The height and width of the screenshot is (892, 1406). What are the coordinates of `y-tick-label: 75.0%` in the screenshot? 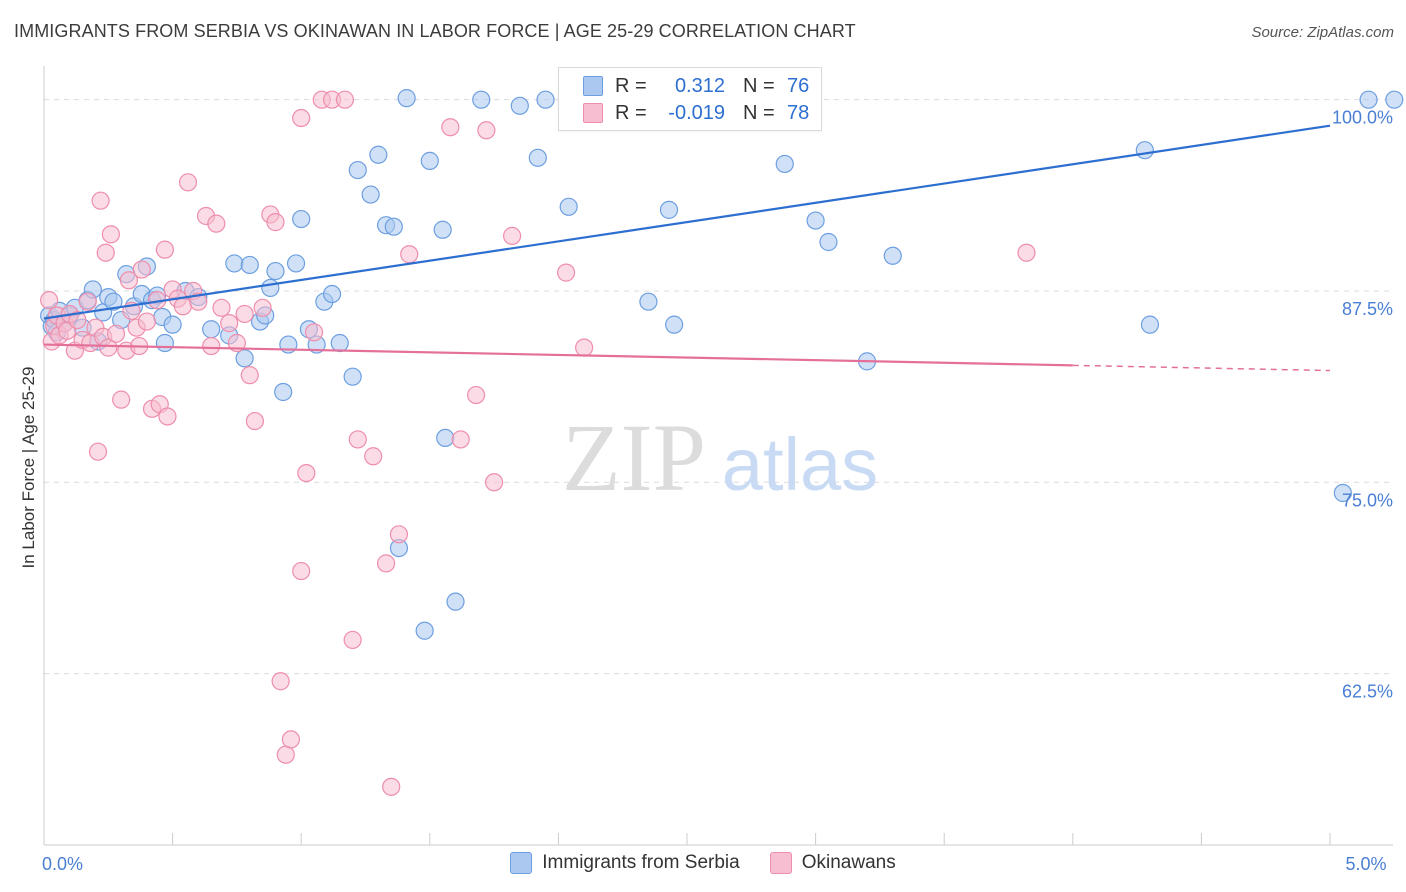 It's located at (1367, 500).